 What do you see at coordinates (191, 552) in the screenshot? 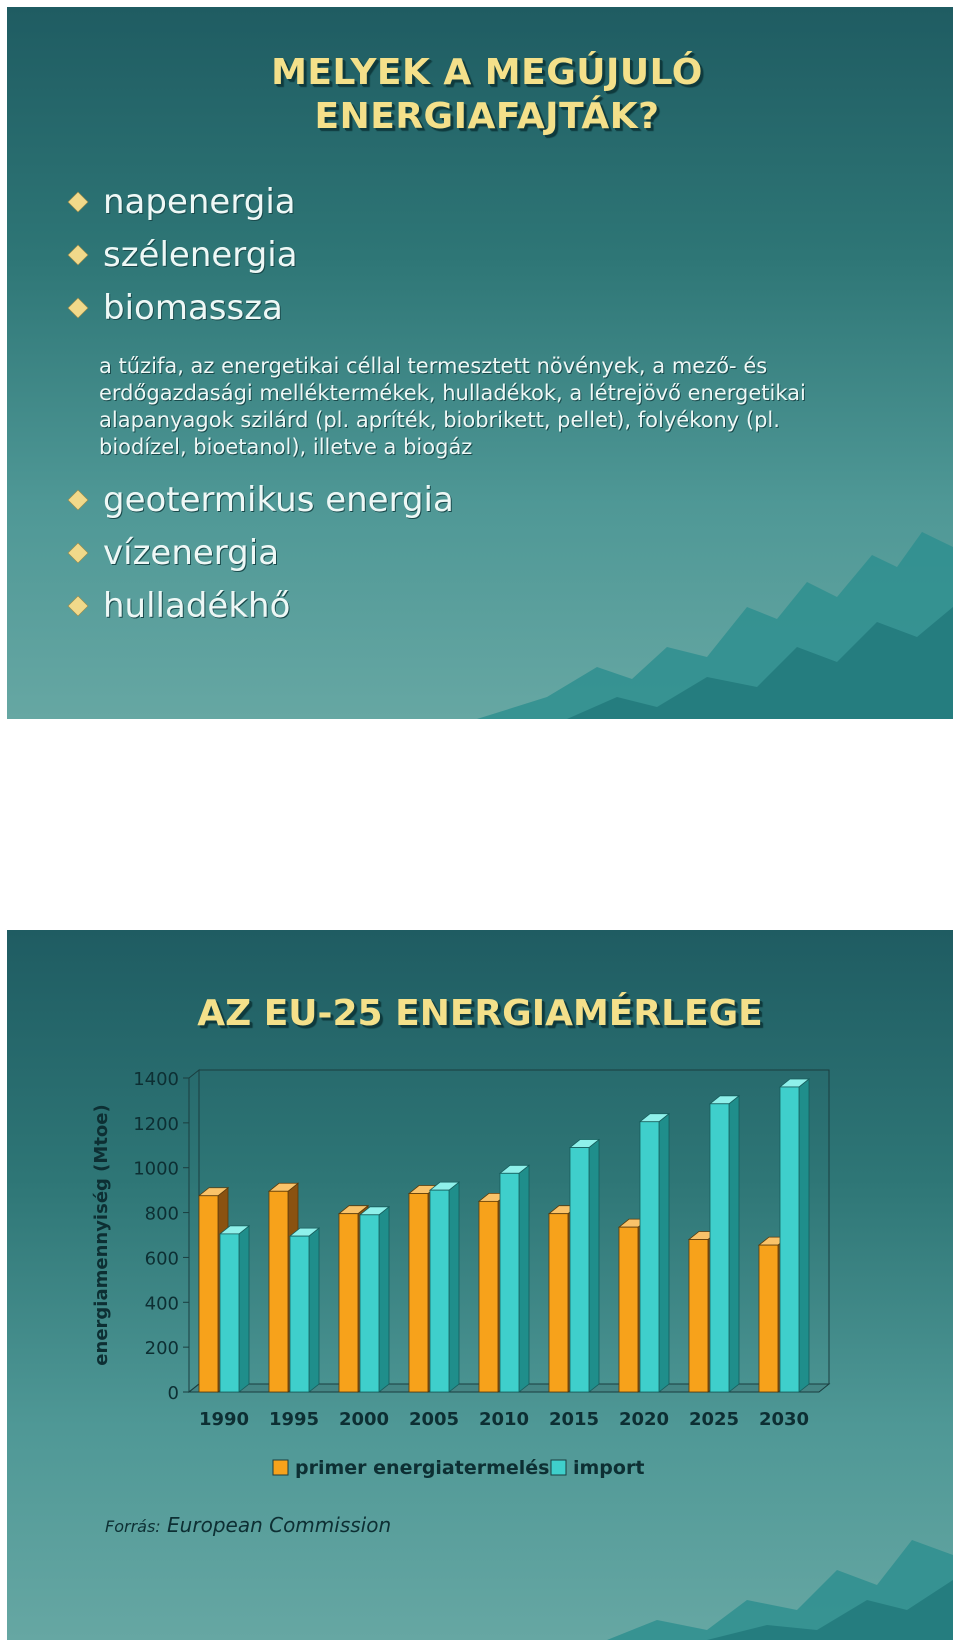
I see `list-item-label: vízenergia` at bounding box center [191, 552].